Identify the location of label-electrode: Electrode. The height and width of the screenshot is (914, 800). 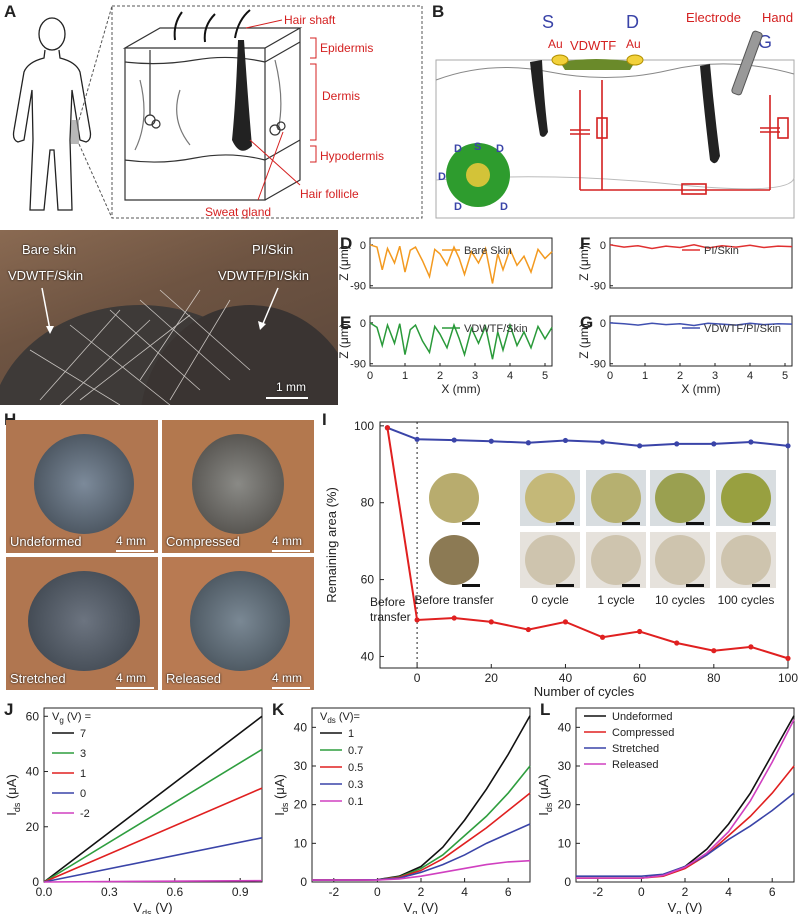
(713, 17).